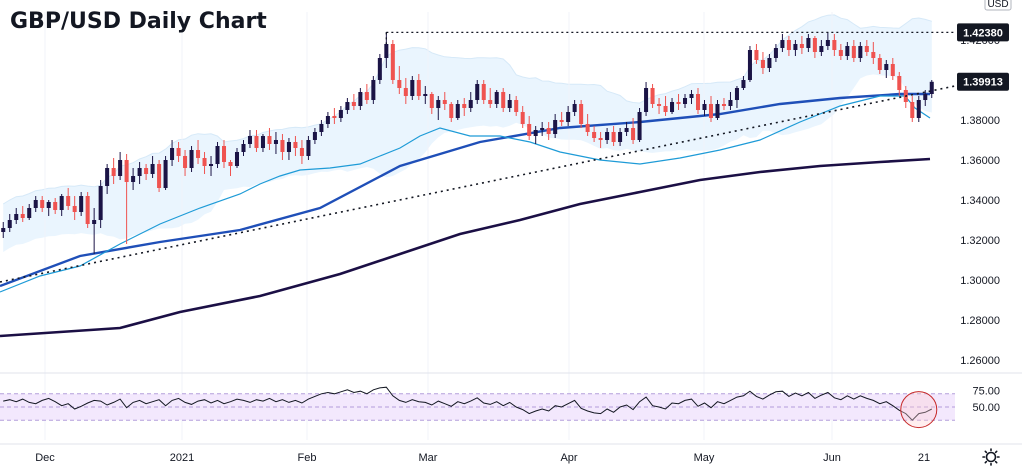 This screenshot has height=470, width=1022. I want to click on price-tick-label: 1.32000, so click(980, 241).